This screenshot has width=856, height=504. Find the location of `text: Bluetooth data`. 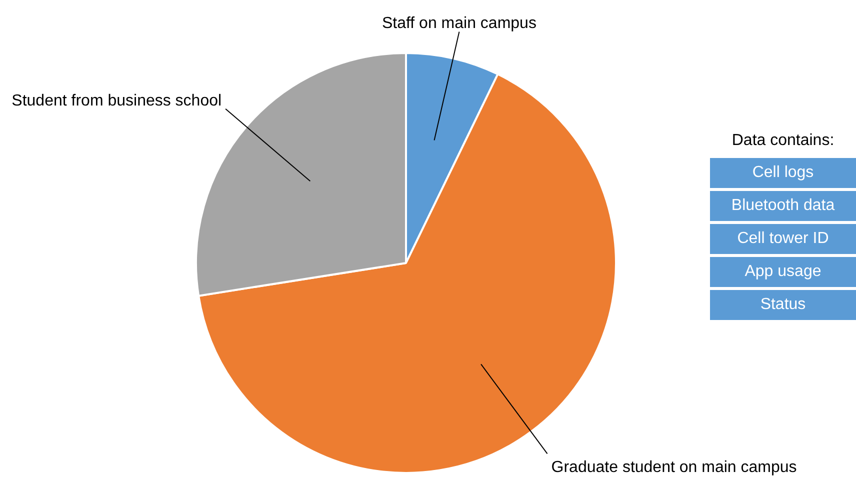

text: Bluetooth data is located at coordinates (783, 206).